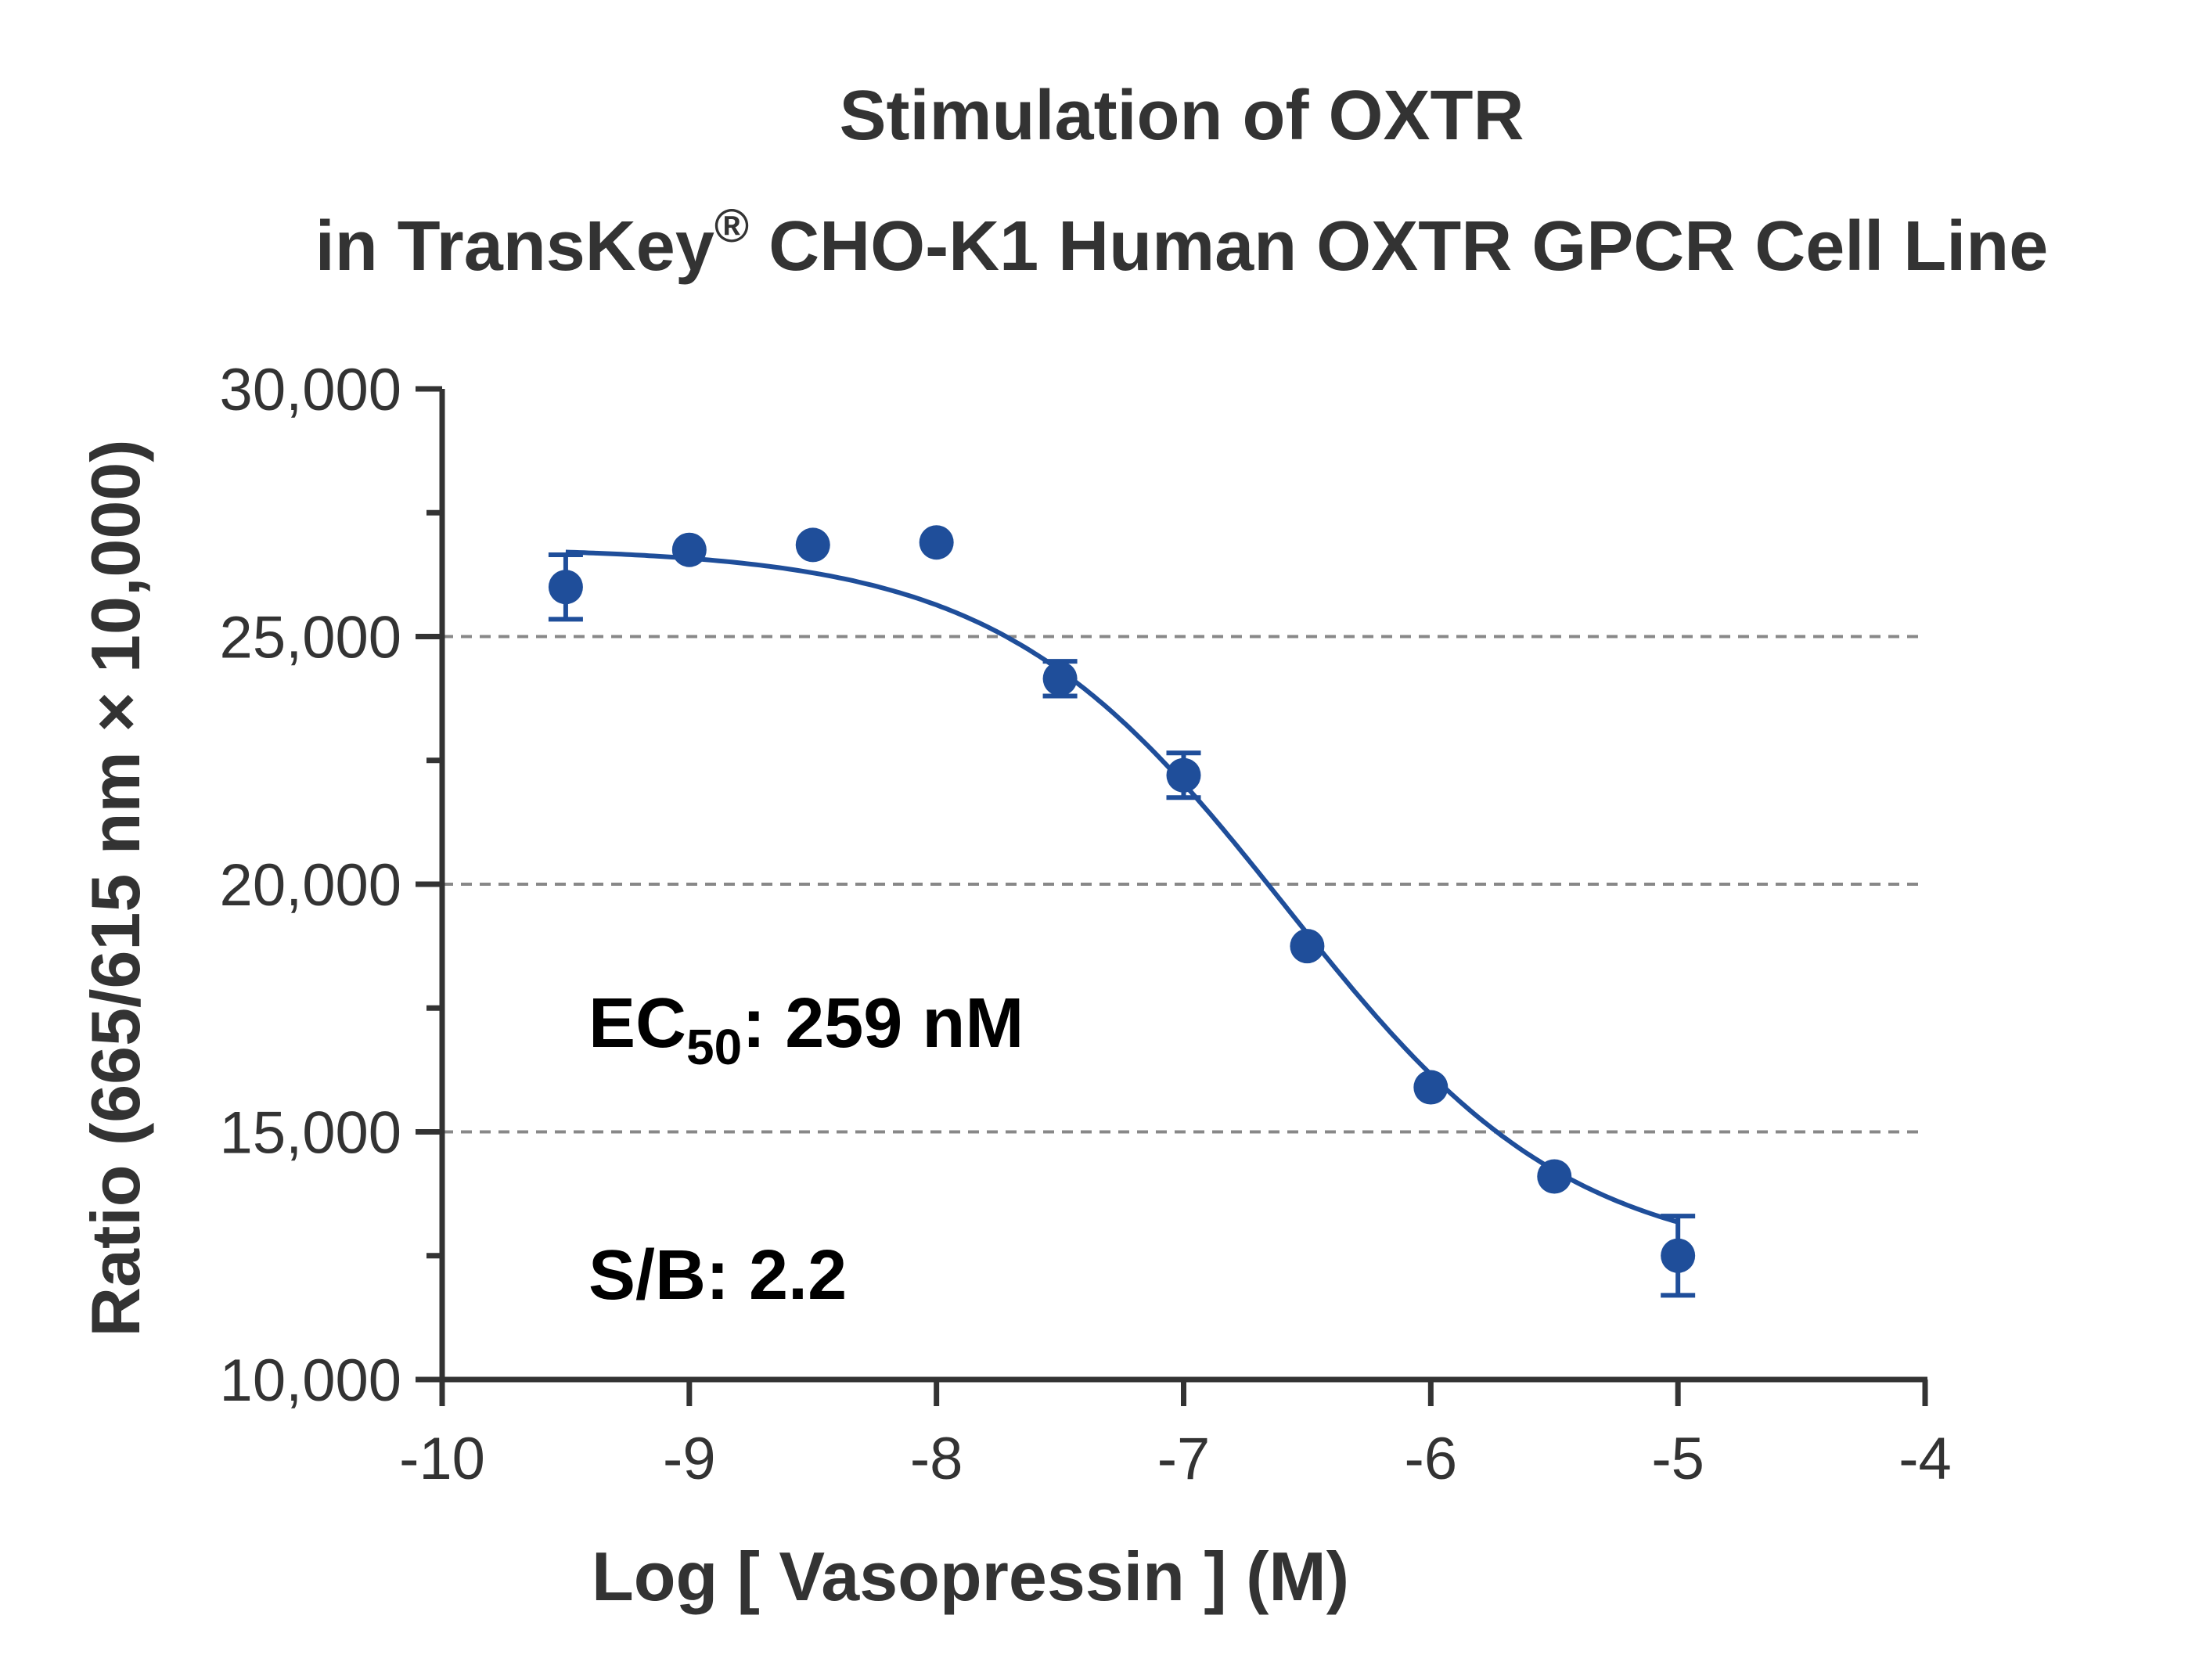  I want to click on registered-mark: ®, so click(731, 226).